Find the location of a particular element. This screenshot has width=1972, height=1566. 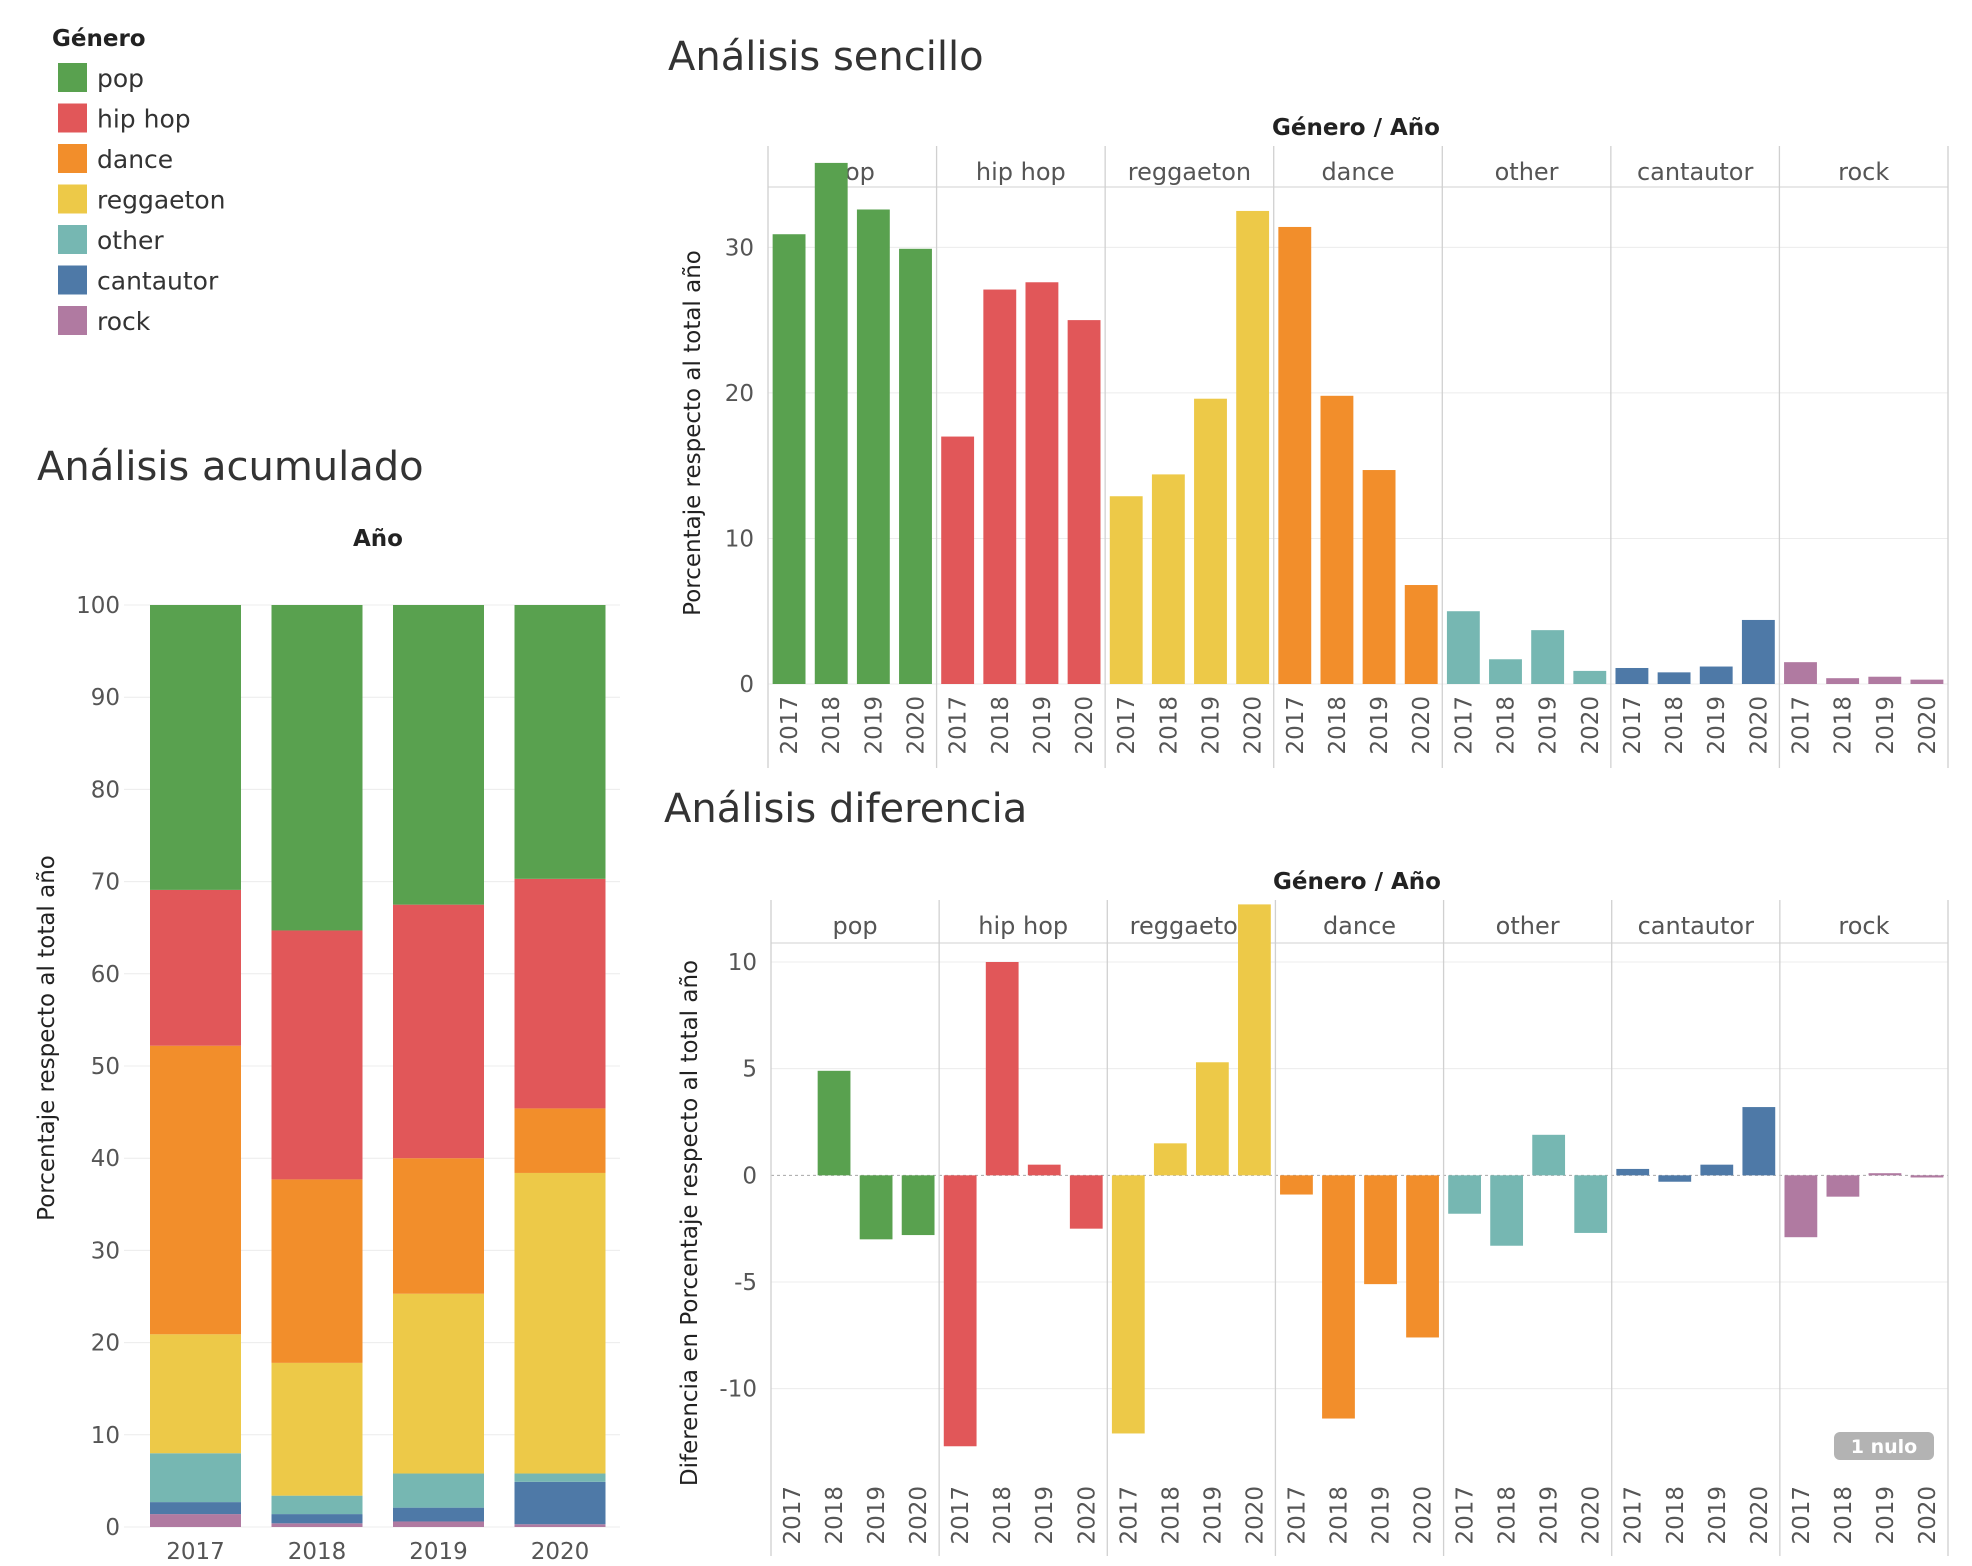

bar-hip-hop-2019 is located at coordinates (1042, 483).